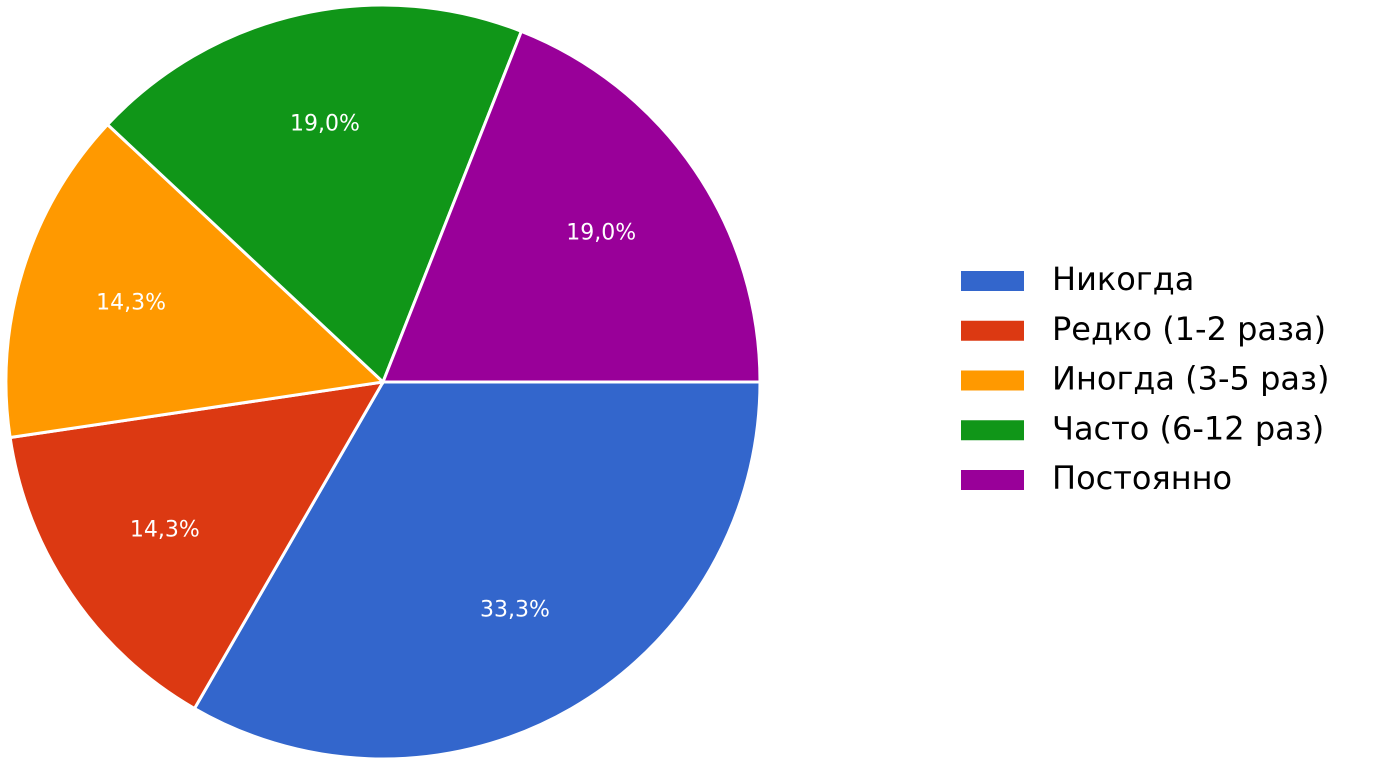 Image resolution: width=1376 pixels, height=767 pixels. I want to click on legend-label: Постоянно, so click(1142, 478).